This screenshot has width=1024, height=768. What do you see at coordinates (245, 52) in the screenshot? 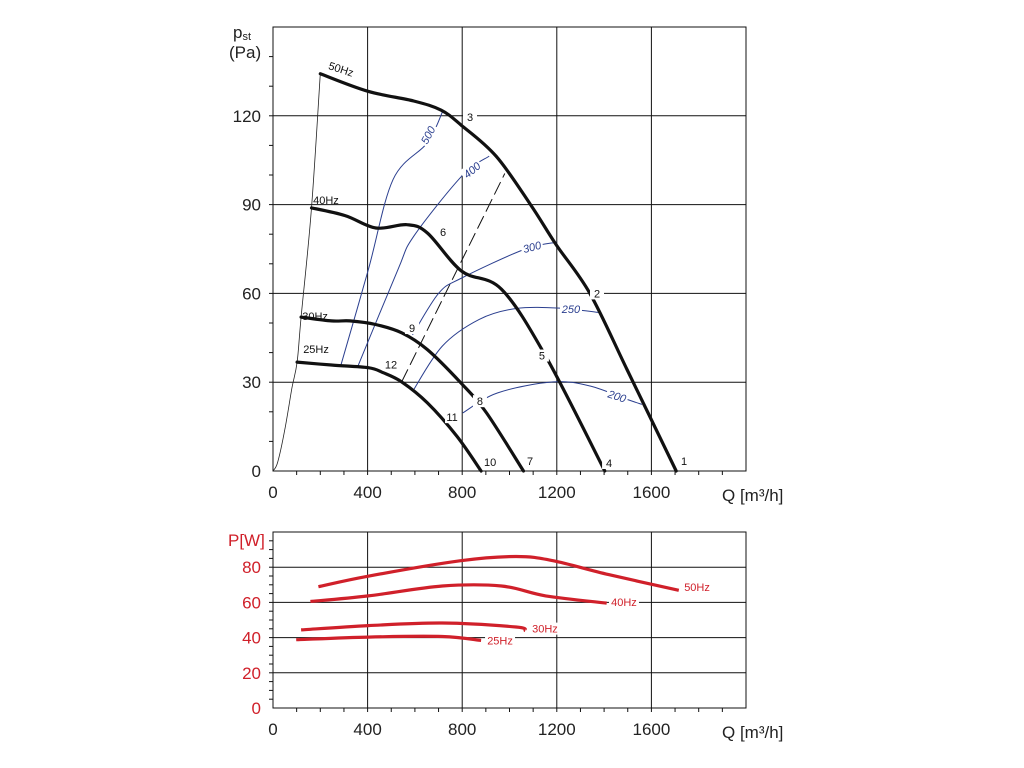
I see `y-axis-unit: (Pa)` at bounding box center [245, 52].